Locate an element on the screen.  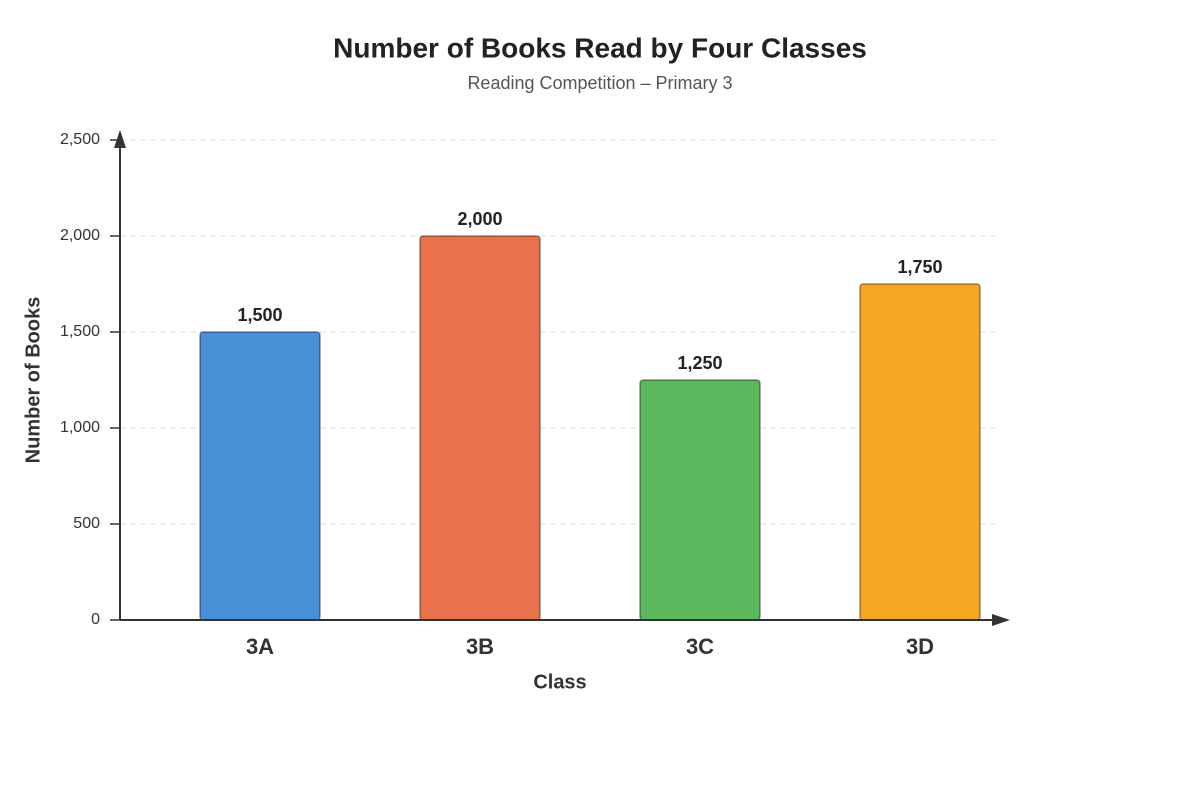
value-label: 1,500 is located at coordinates (259, 315).